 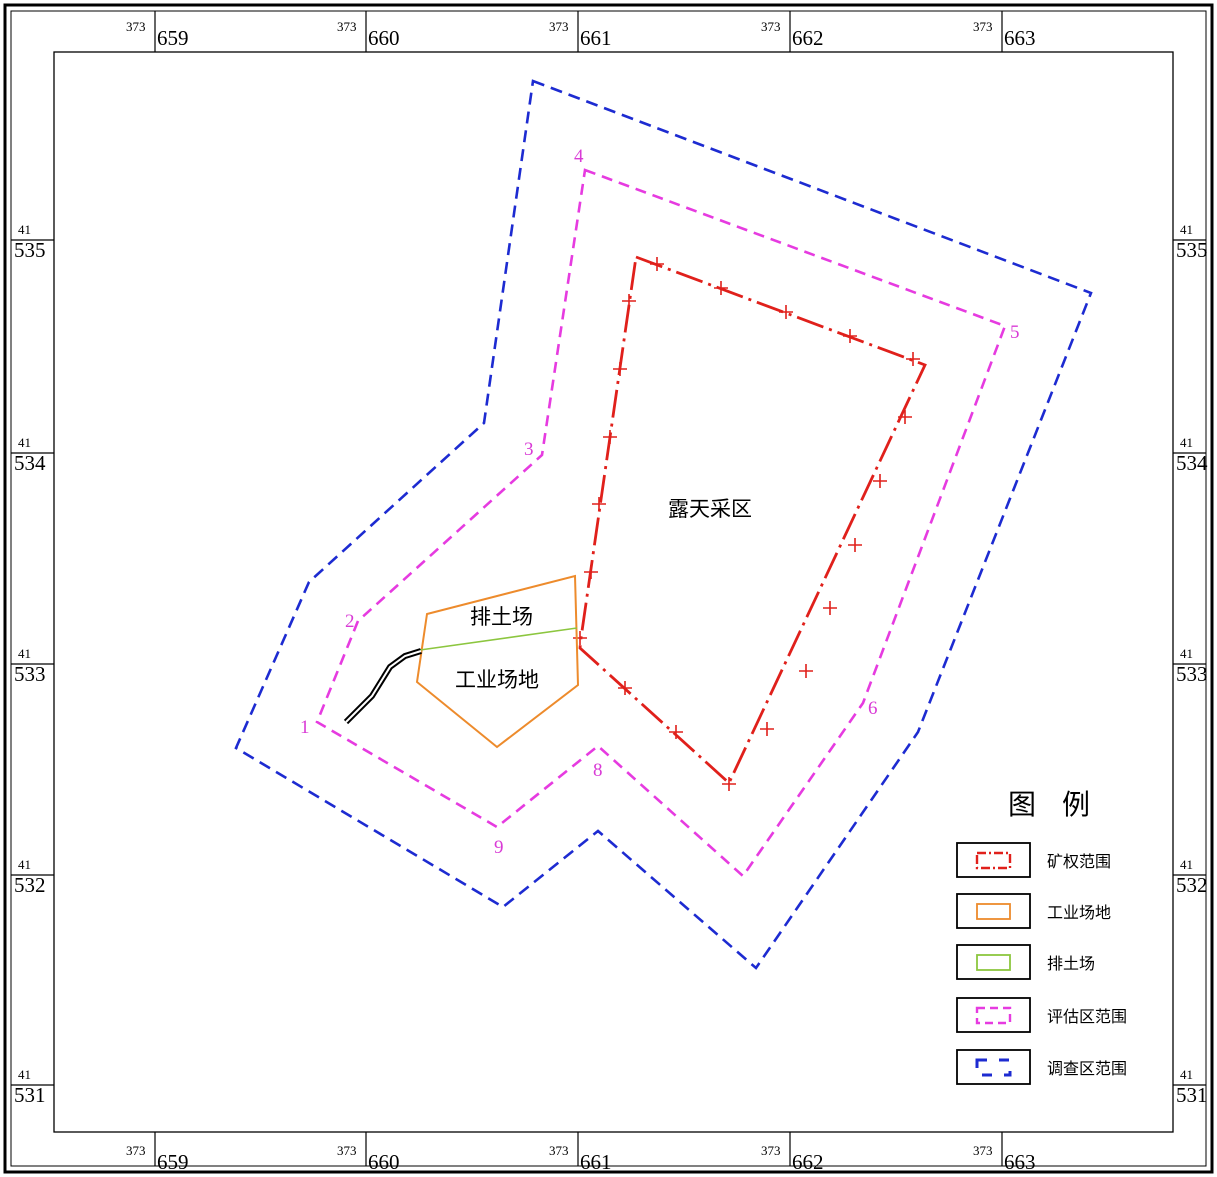 I want to click on legend-label: 调查区范围, so click(x=1087, y=1068).